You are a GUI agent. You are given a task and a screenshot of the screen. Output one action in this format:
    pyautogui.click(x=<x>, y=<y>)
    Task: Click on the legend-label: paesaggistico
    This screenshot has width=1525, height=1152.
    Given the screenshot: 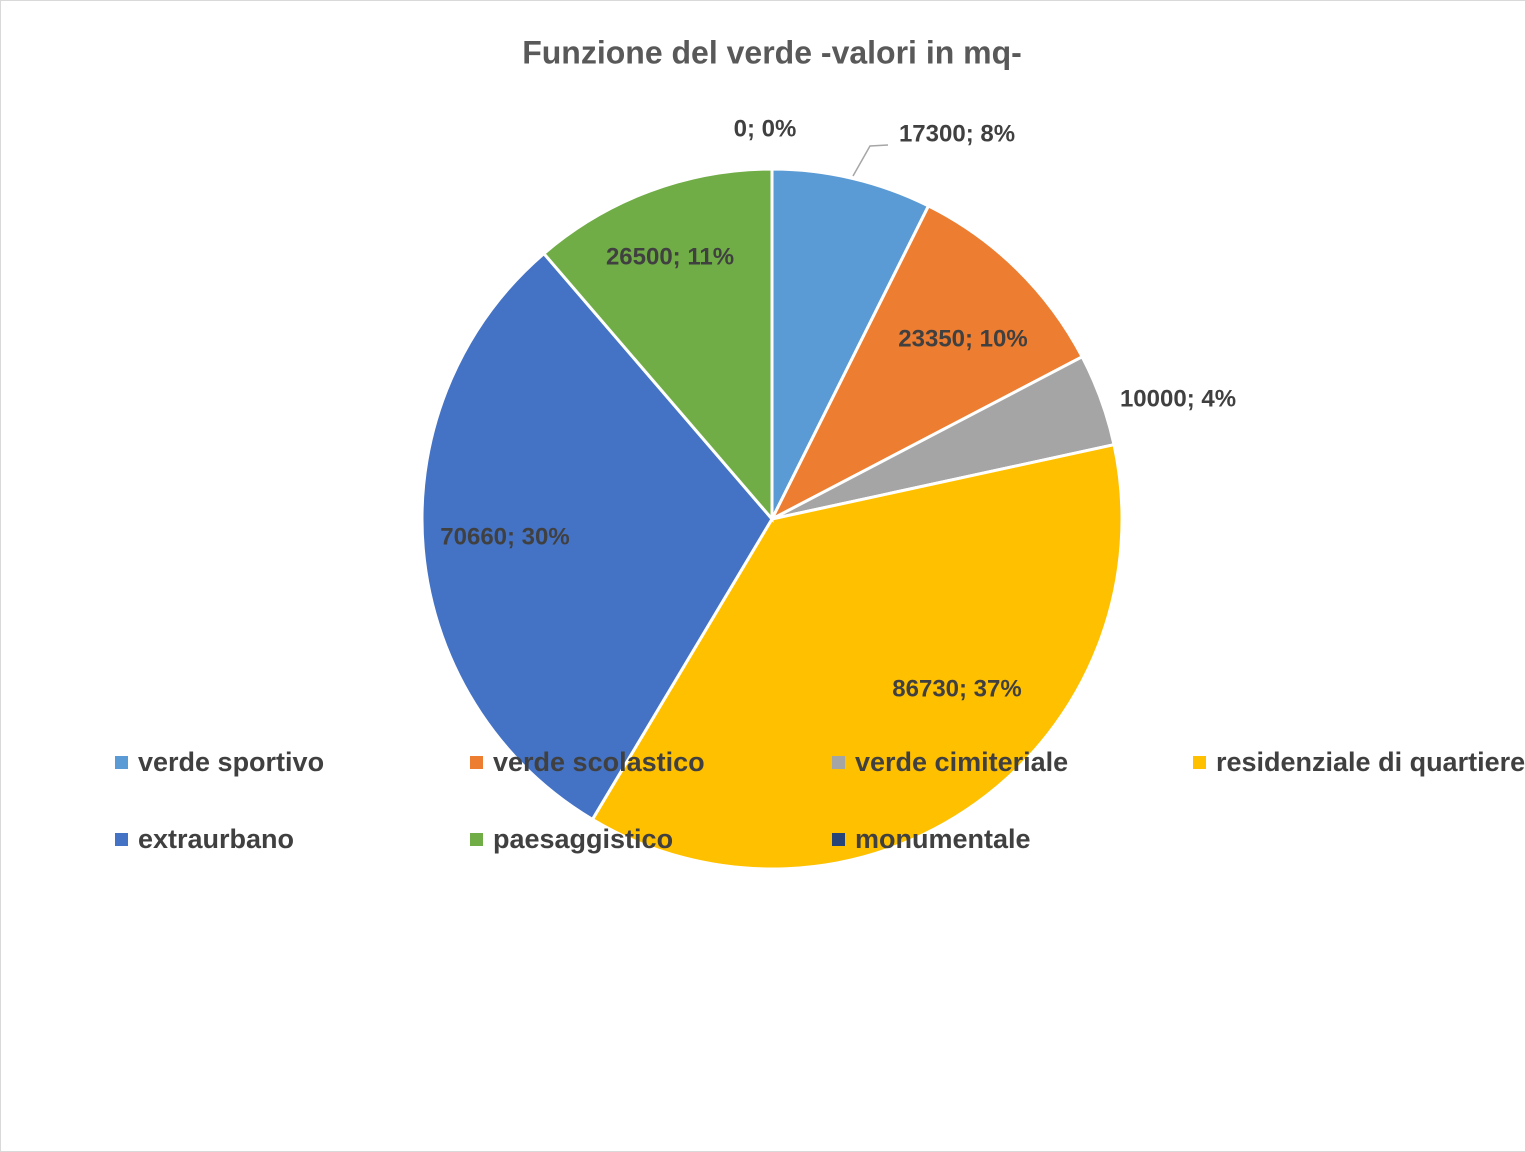 What is the action you would take?
    pyautogui.click(x=583, y=839)
    